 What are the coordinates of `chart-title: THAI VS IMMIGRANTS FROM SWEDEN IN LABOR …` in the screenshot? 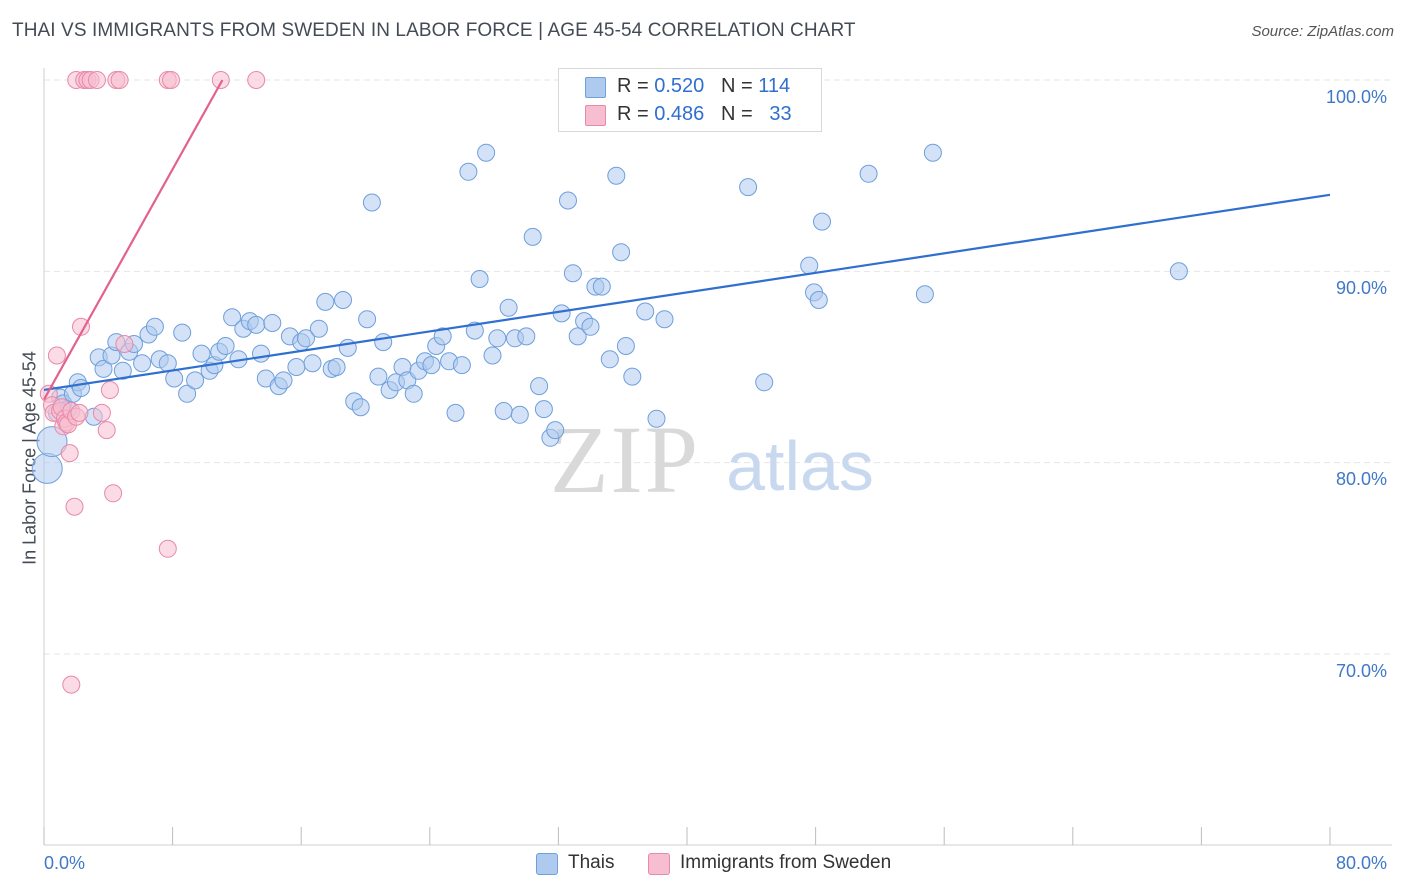 It's located at (434, 30).